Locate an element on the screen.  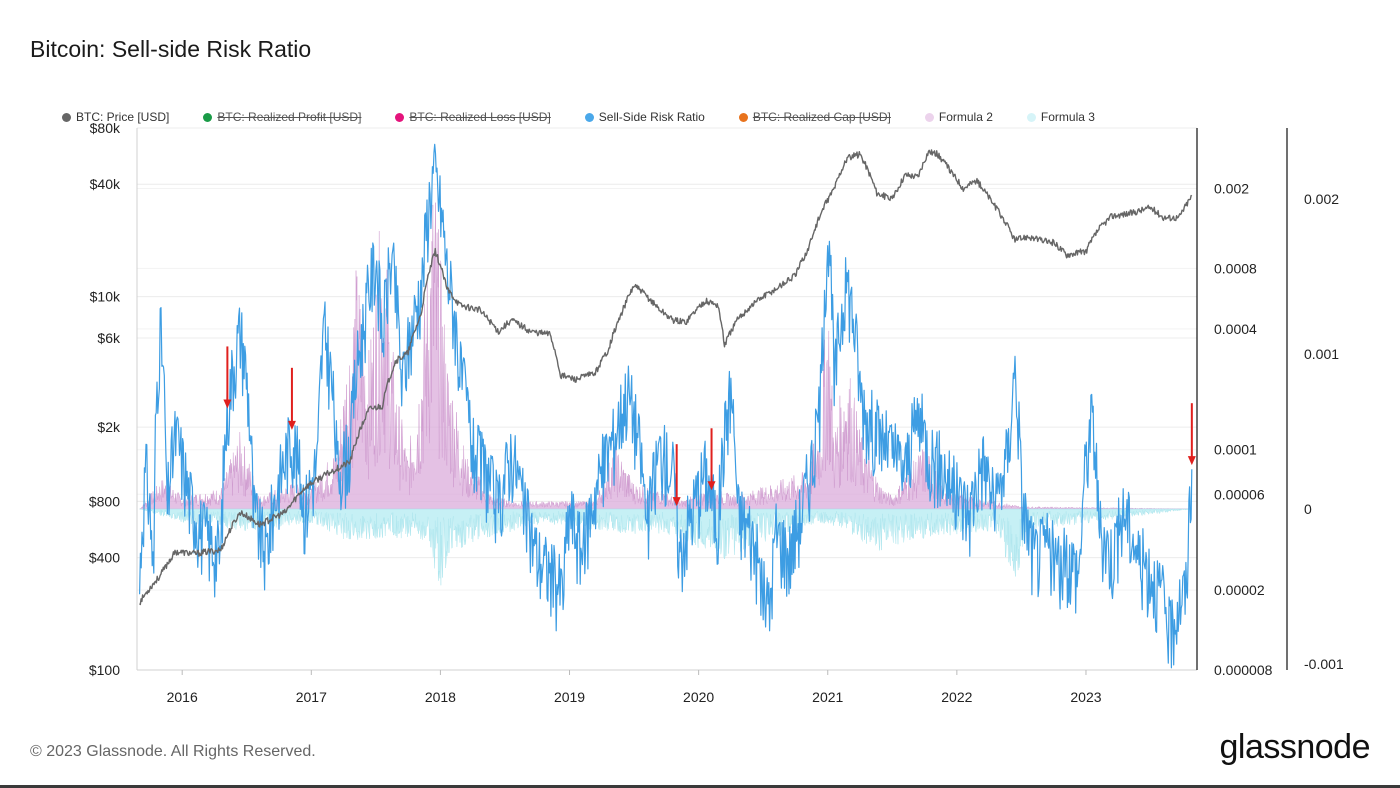
left-axis-tick-label: $2k is located at coordinates (109, 427).